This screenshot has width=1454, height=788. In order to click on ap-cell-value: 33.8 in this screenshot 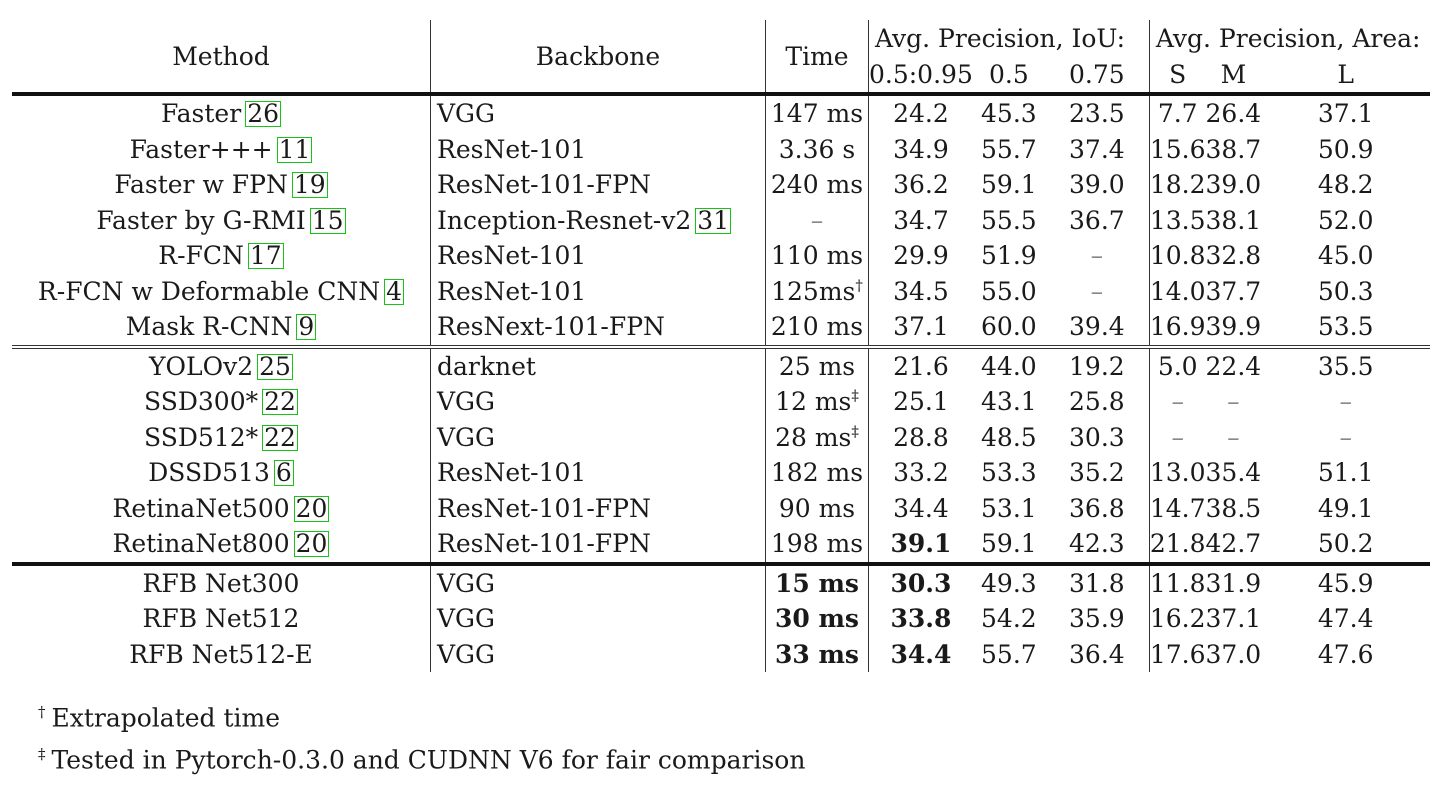, I will do `click(921, 619)`.